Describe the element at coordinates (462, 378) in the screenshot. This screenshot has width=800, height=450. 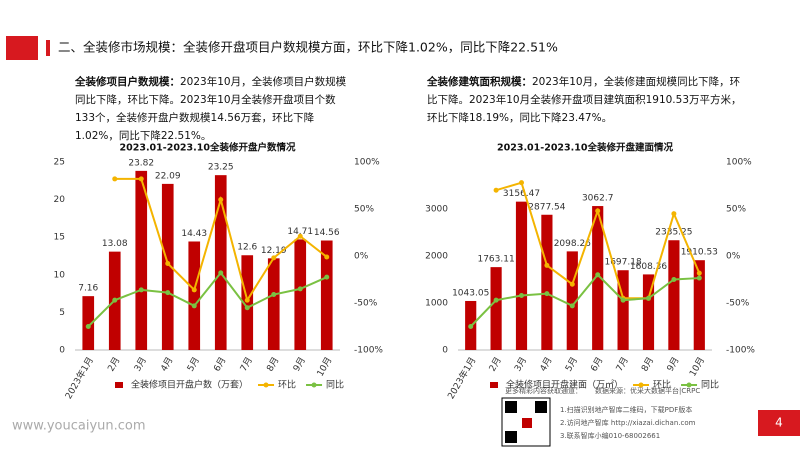
I see `x-tick-label: 2023年1月` at that location.